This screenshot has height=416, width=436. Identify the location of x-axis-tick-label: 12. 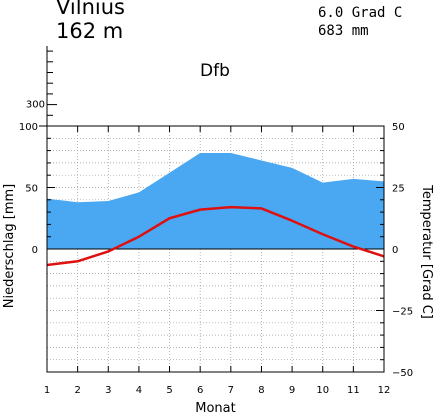
(384, 390).